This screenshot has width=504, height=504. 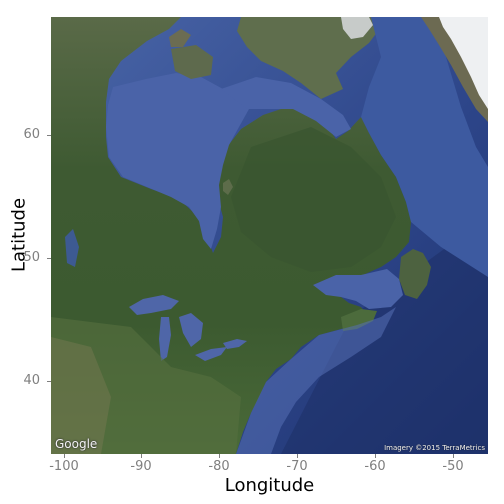 What do you see at coordinates (313, 199) in the screenshot?
I see `quebec-forest` at bounding box center [313, 199].